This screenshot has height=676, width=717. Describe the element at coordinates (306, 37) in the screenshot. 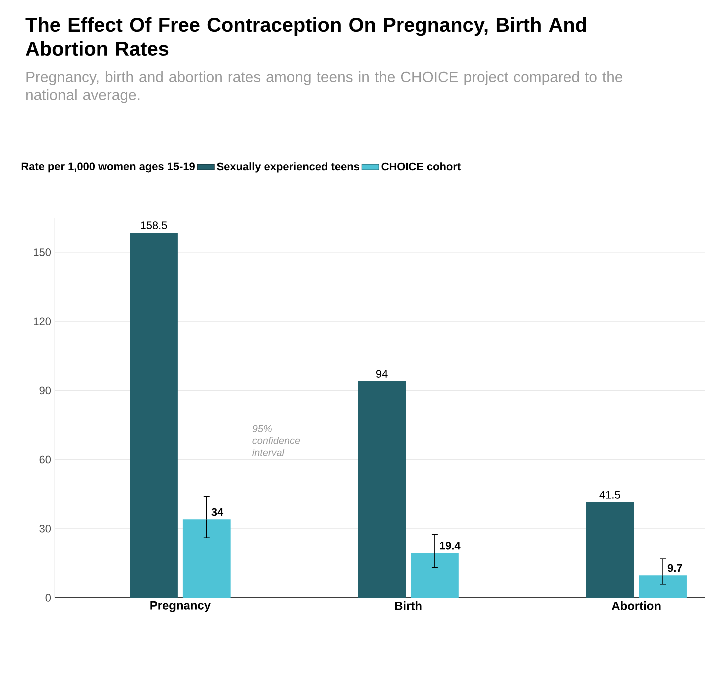

I see `chart-title: The Effect Of Free Contraception On Pregnancy, Birth And Abortion Rates` at that location.